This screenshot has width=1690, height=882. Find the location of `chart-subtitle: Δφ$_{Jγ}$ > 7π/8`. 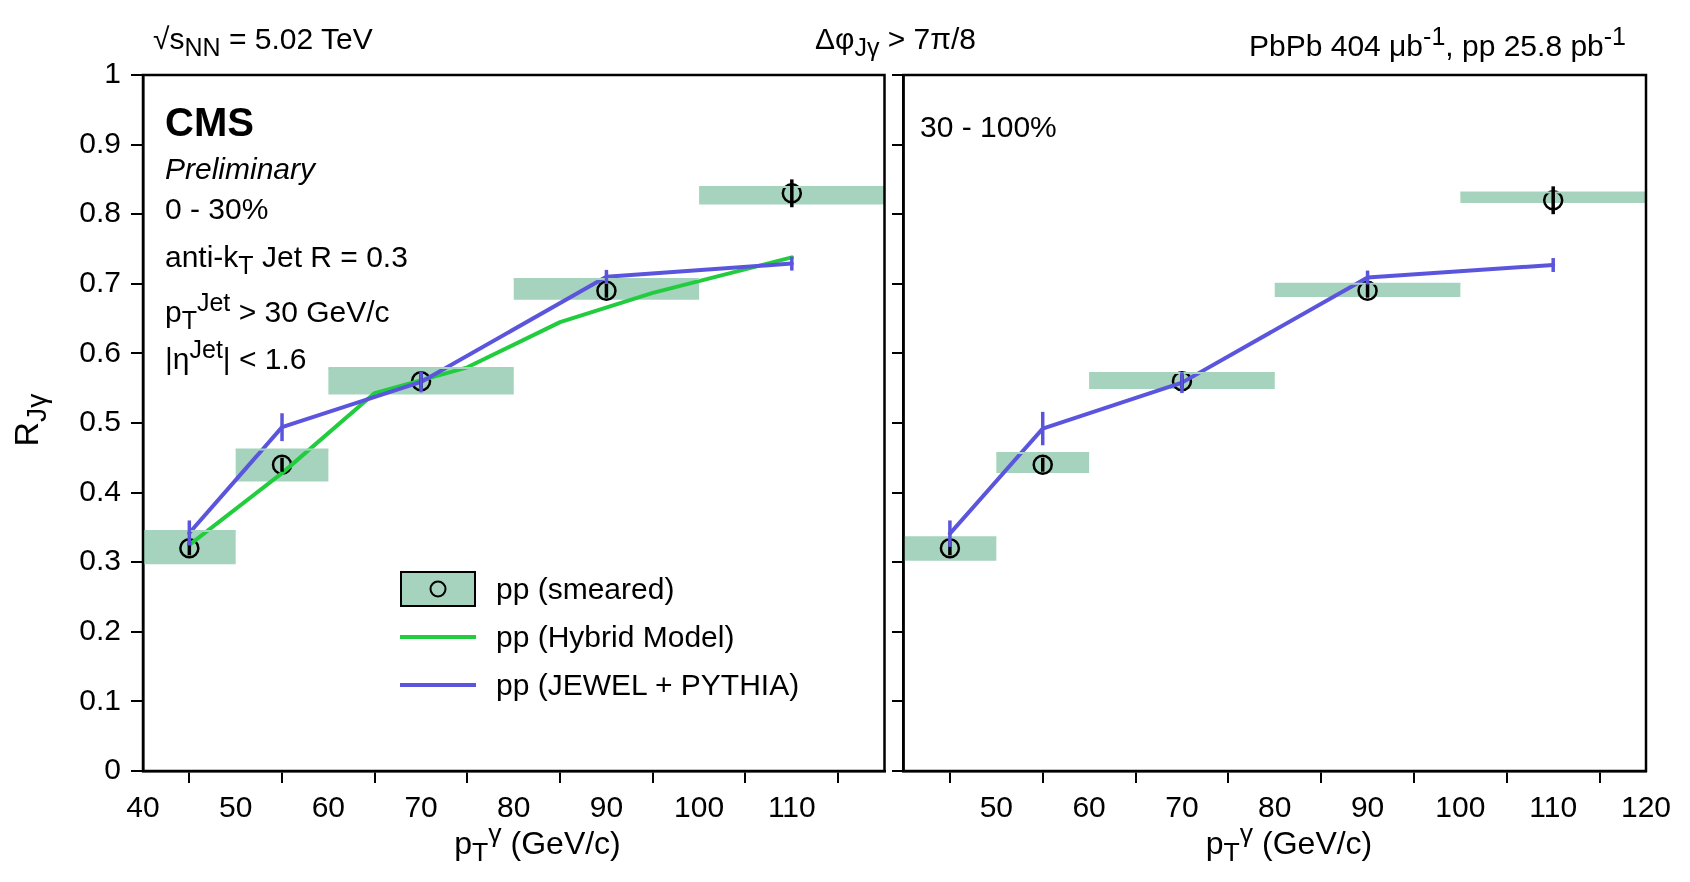

chart-subtitle: Δφ$_{Jγ}$ > 7π/8 is located at coordinates (895, 42).